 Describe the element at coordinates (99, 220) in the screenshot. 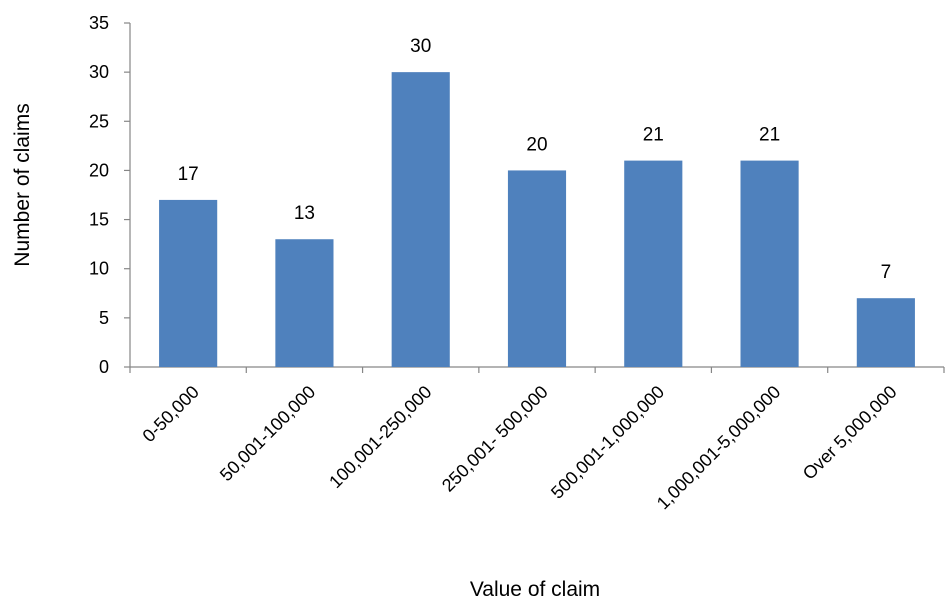

I see `y-tick-label: 15` at that location.